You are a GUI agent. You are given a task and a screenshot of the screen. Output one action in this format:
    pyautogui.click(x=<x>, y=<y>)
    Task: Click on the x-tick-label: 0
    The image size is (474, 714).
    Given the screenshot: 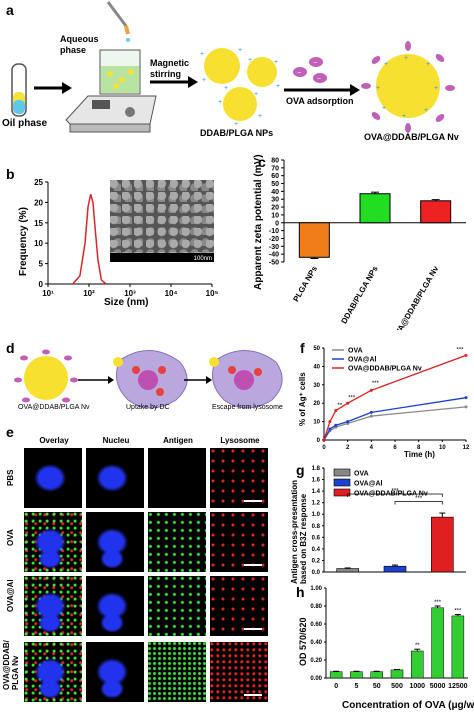 What is the action you would take?
    pyautogui.click(x=336, y=686)
    